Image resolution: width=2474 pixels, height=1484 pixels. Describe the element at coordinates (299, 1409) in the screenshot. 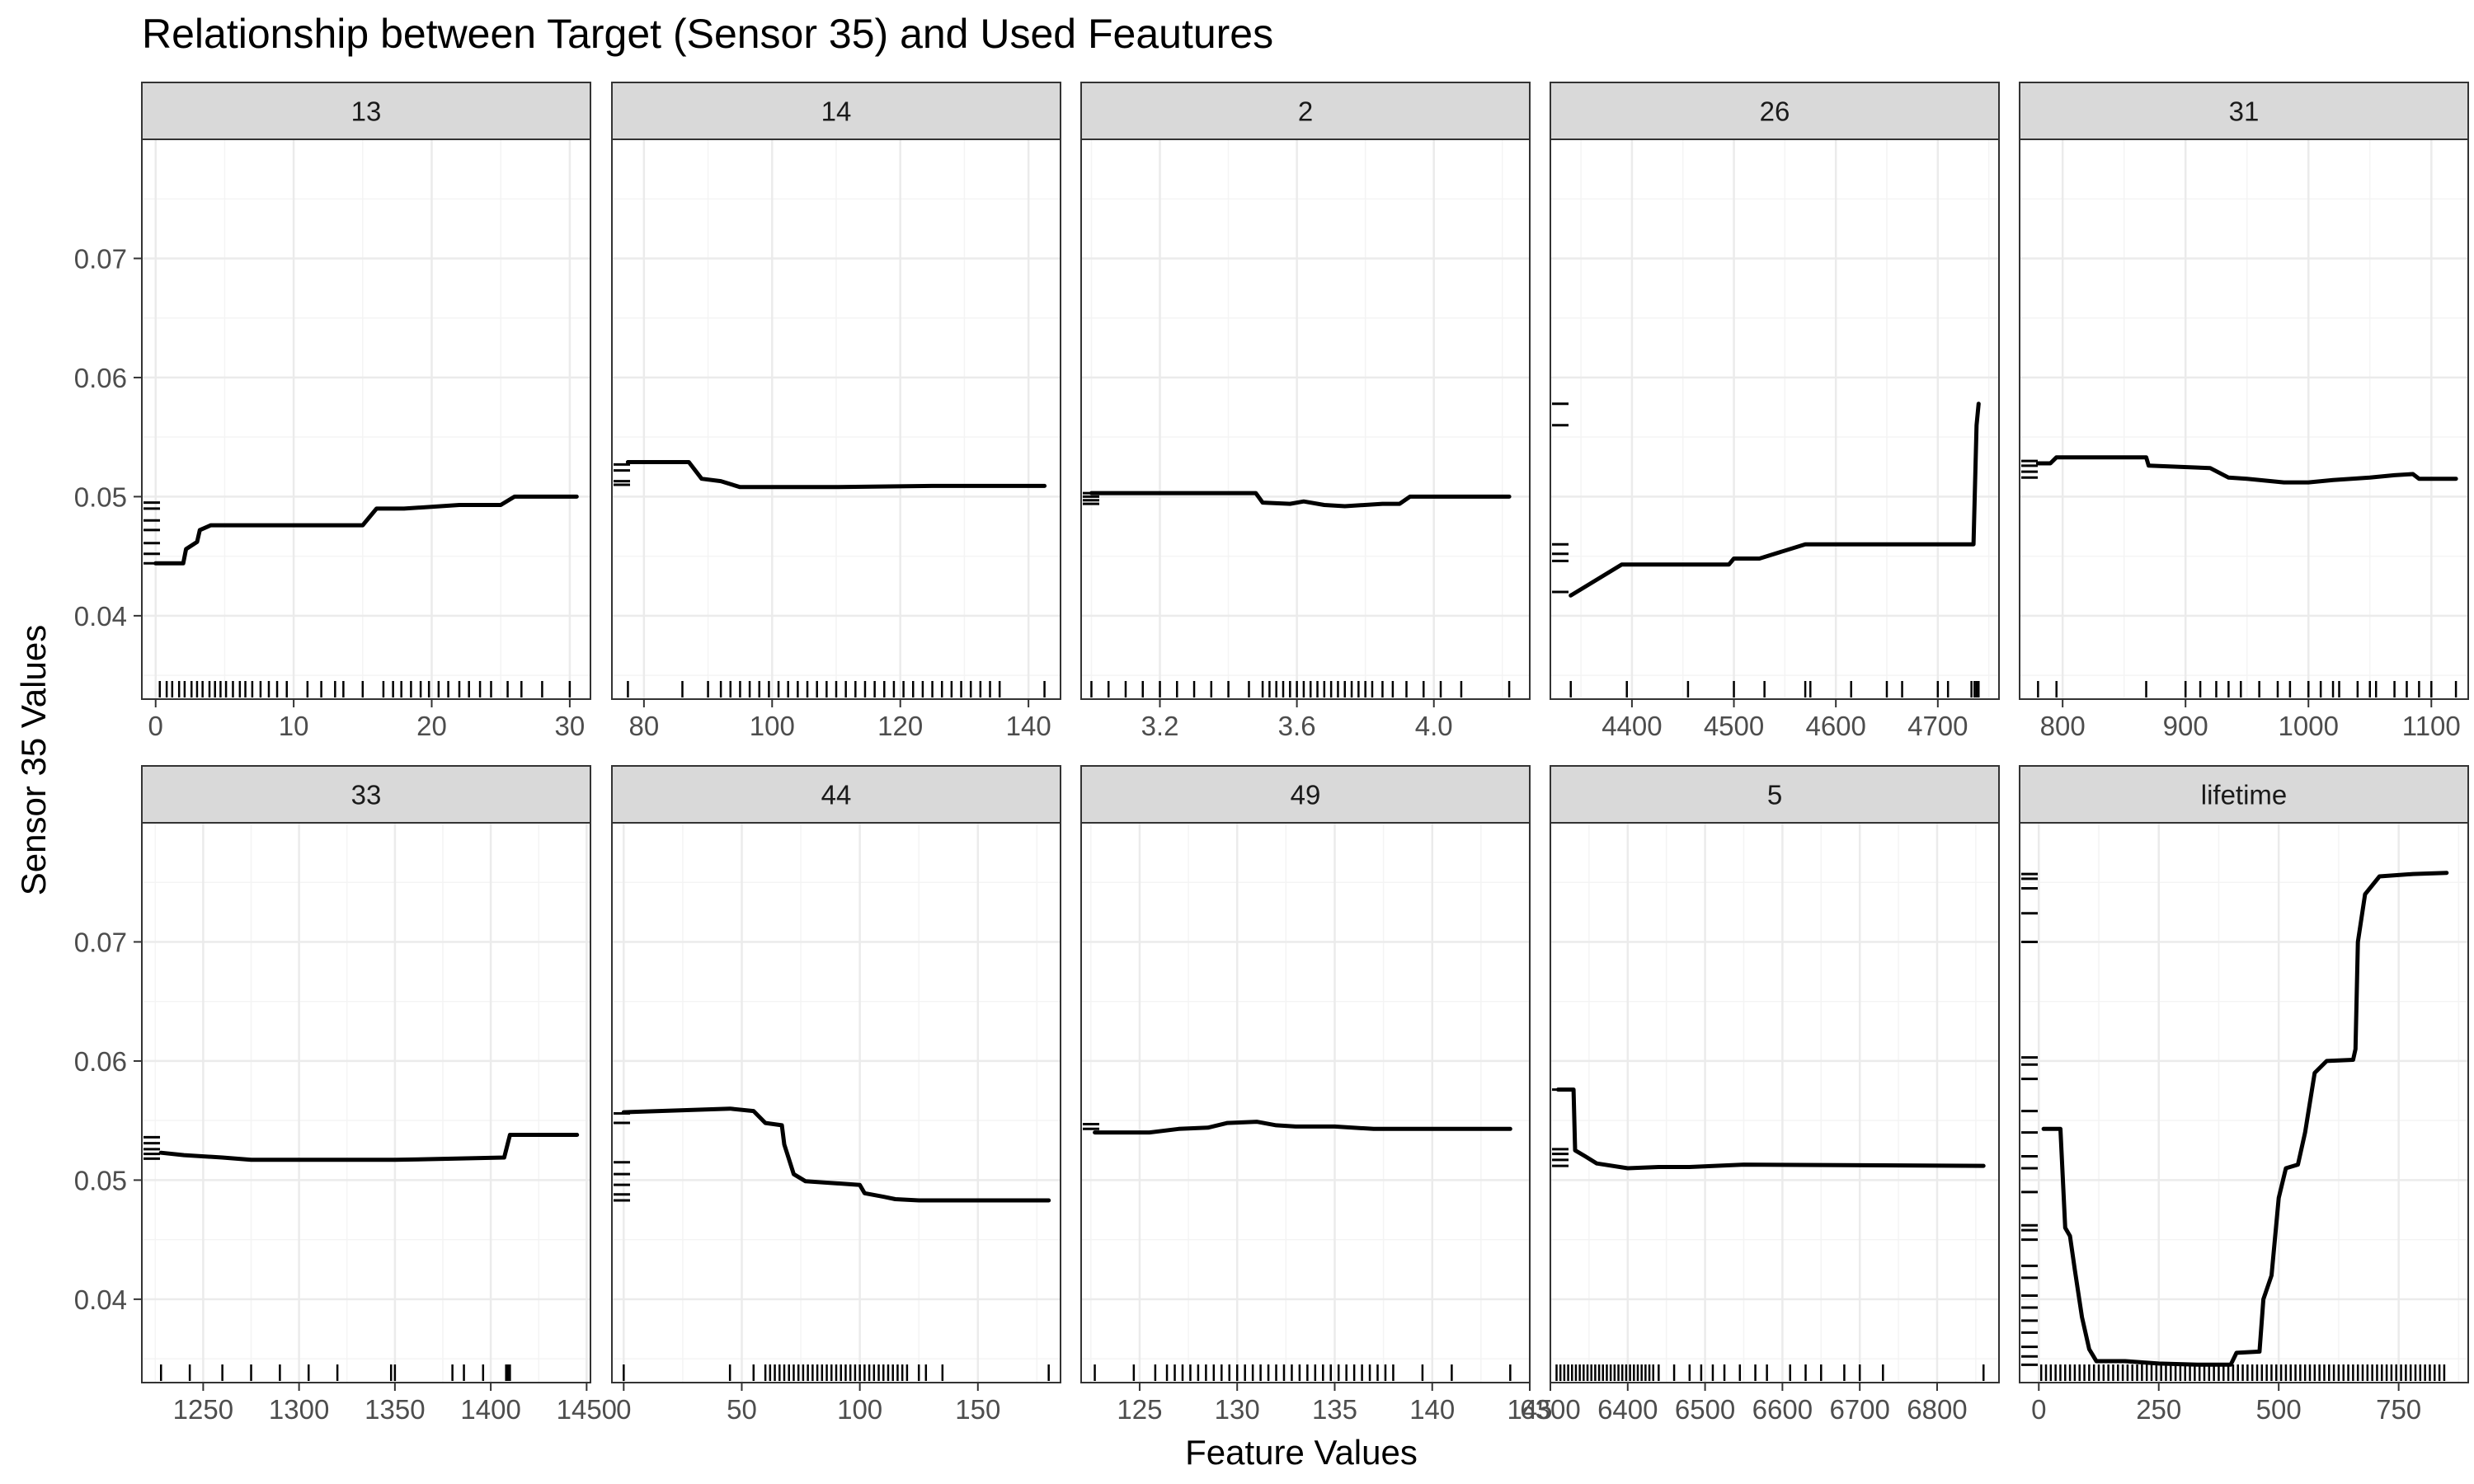

I see `x-tick-label: 1300` at that location.